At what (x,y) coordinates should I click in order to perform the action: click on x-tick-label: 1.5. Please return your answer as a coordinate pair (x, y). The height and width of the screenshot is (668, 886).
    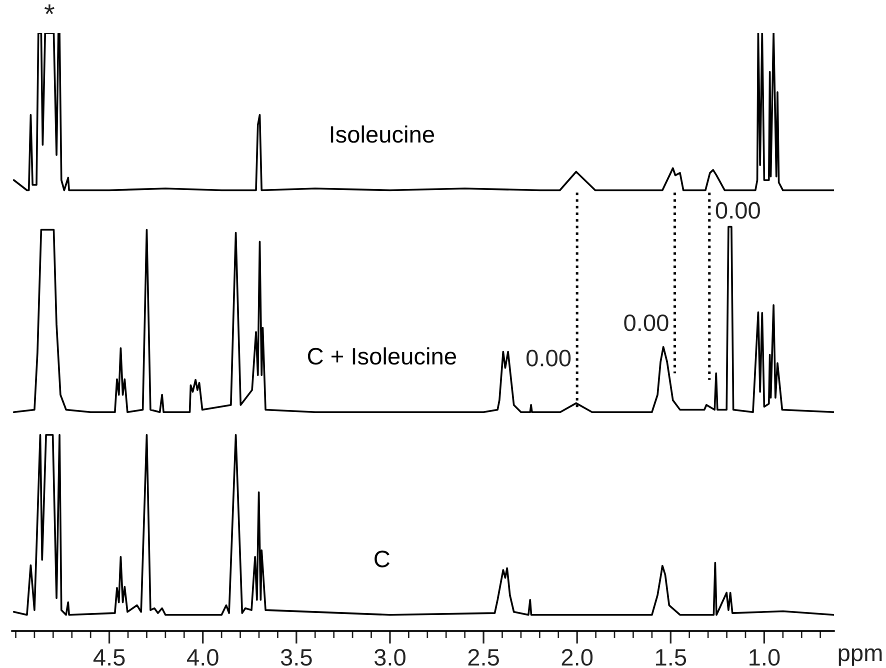
    Looking at the image, I should click on (671, 657).